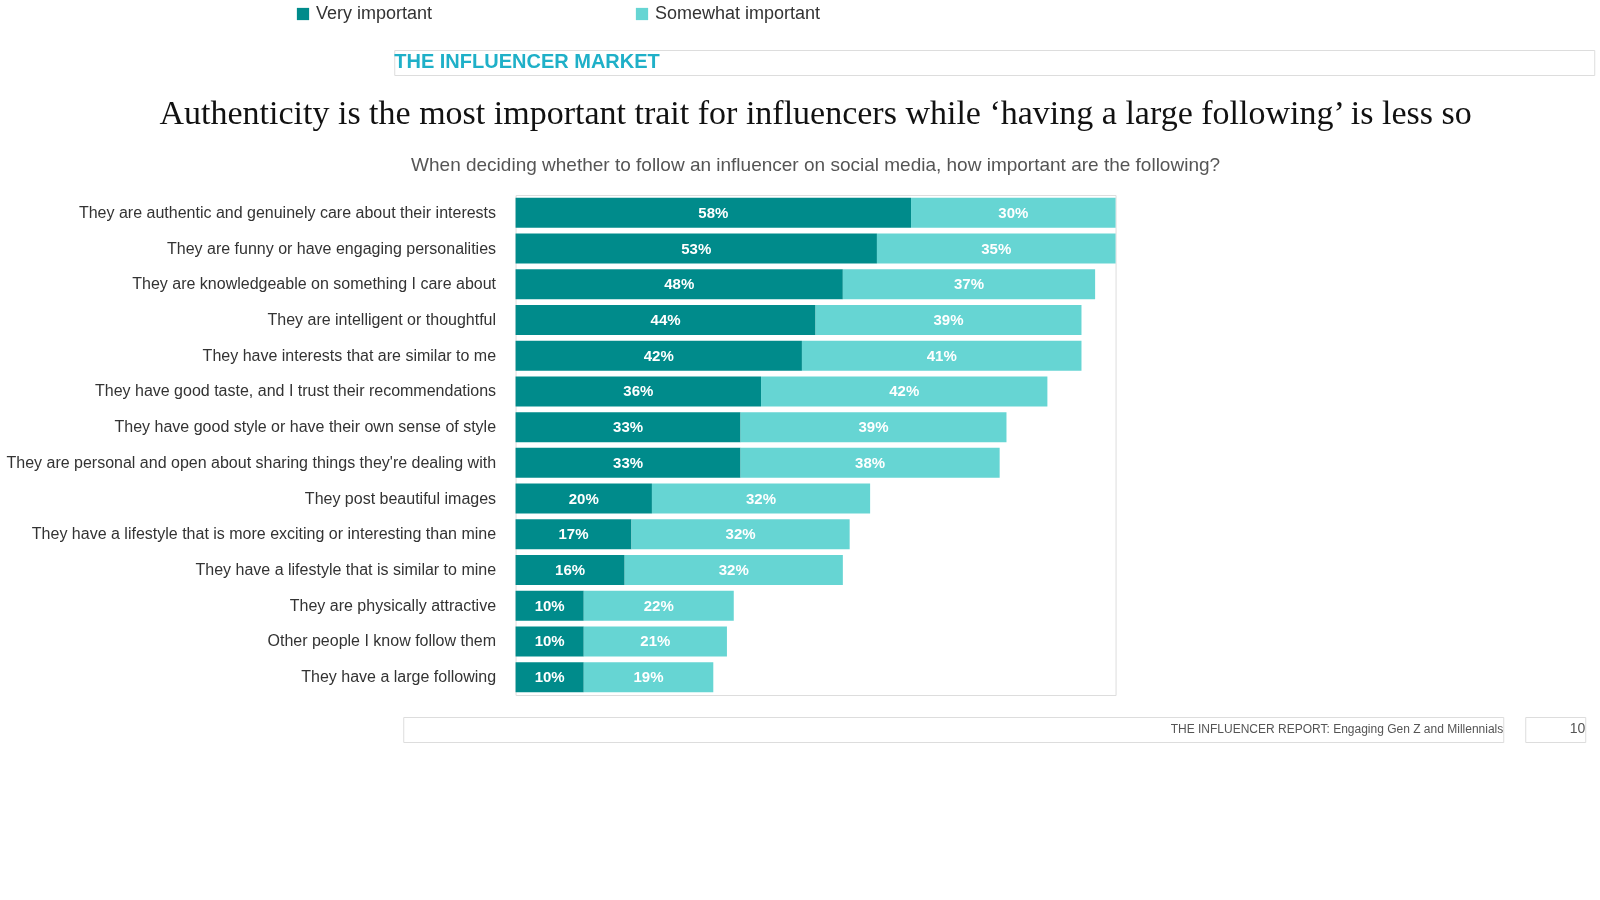 The height and width of the screenshot is (900, 1600). I want to click on data-label: 48%, so click(679, 284).